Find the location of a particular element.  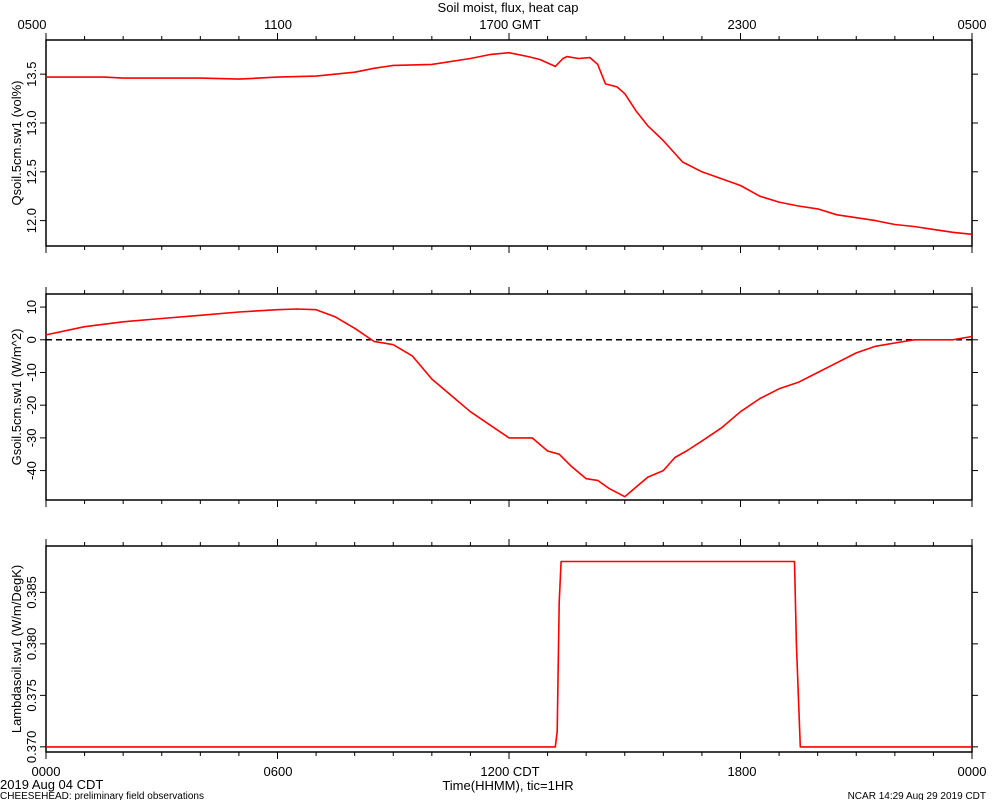

y-tick-label: -10 is located at coordinates (31, 372).